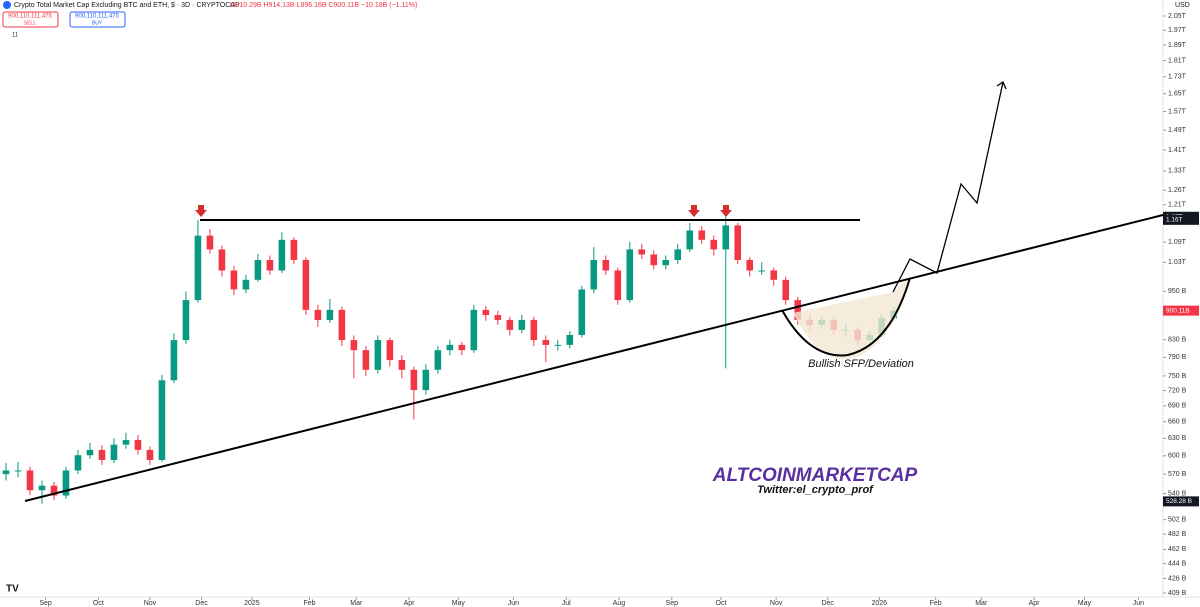 The image size is (1200, 607). I want to click on x-tick-label: Apr, so click(410, 603).